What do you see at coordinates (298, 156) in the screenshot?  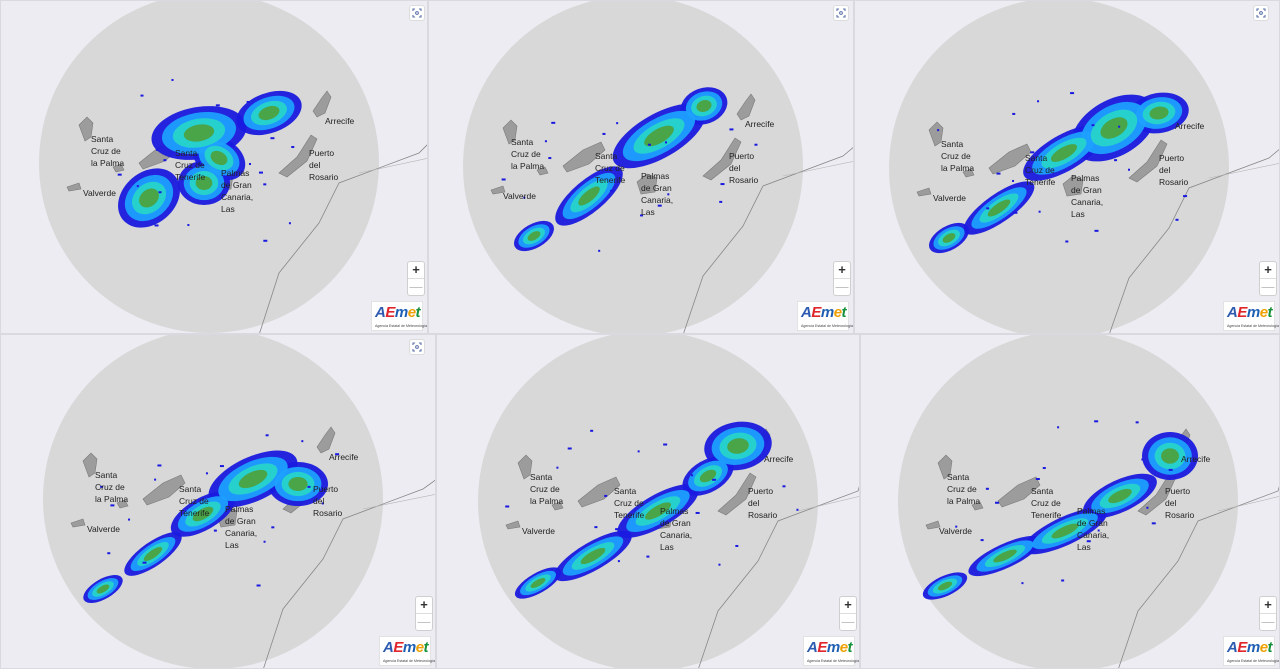 I see `fuerteventura-island` at bounding box center [298, 156].